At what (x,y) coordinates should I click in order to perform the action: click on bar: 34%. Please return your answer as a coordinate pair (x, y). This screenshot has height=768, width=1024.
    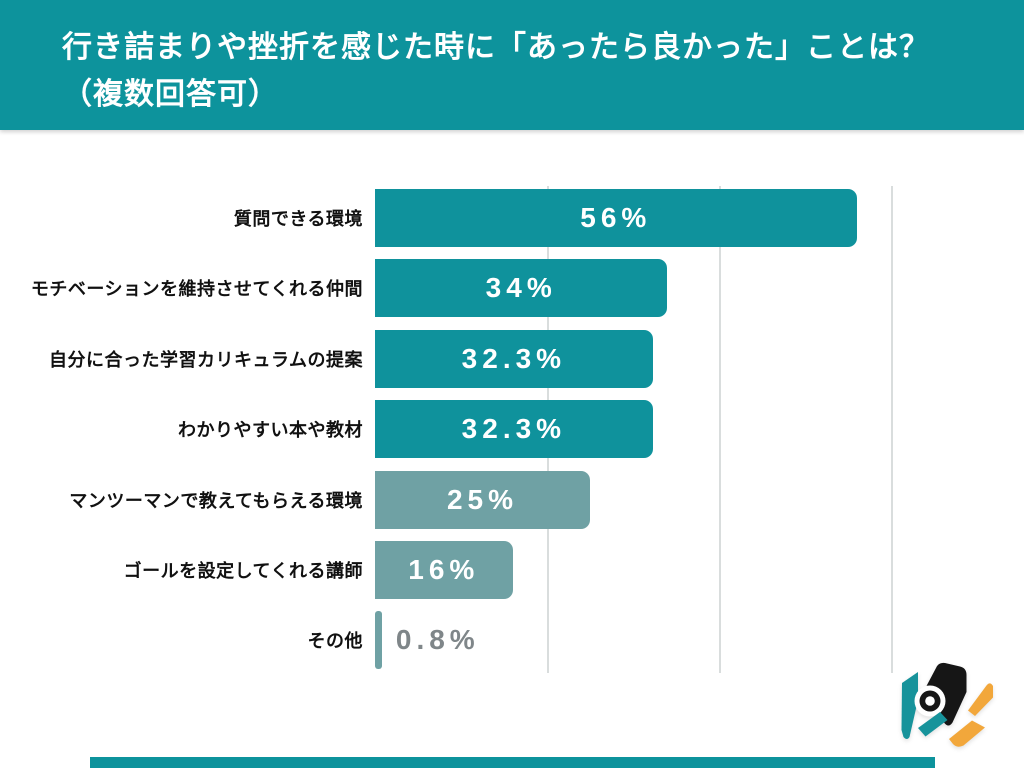
    Looking at the image, I should click on (521, 288).